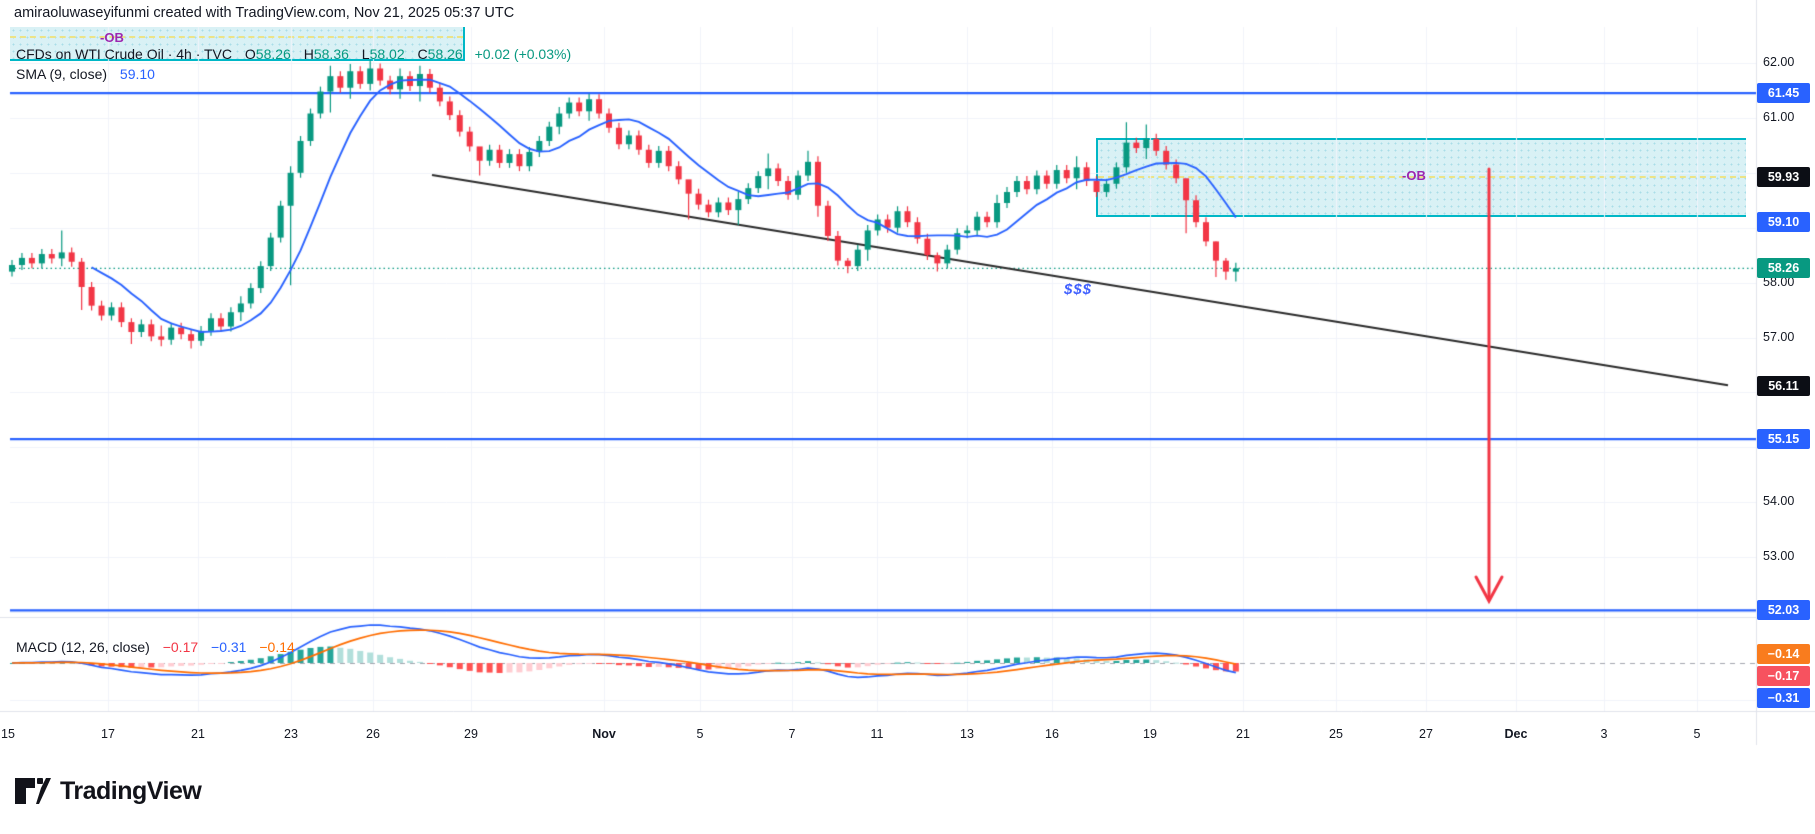 This screenshot has width=1815, height=834. Describe the element at coordinates (877, 734) in the screenshot. I see `time-axis-label: 11` at that location.